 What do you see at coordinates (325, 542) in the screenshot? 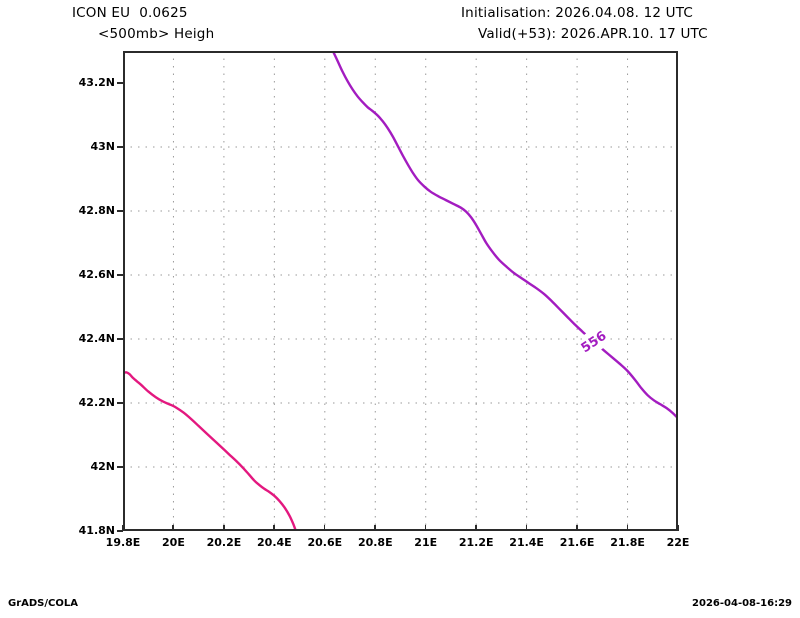
I see `x-tick-label: 20.6E` at bounding box center [325, 542].